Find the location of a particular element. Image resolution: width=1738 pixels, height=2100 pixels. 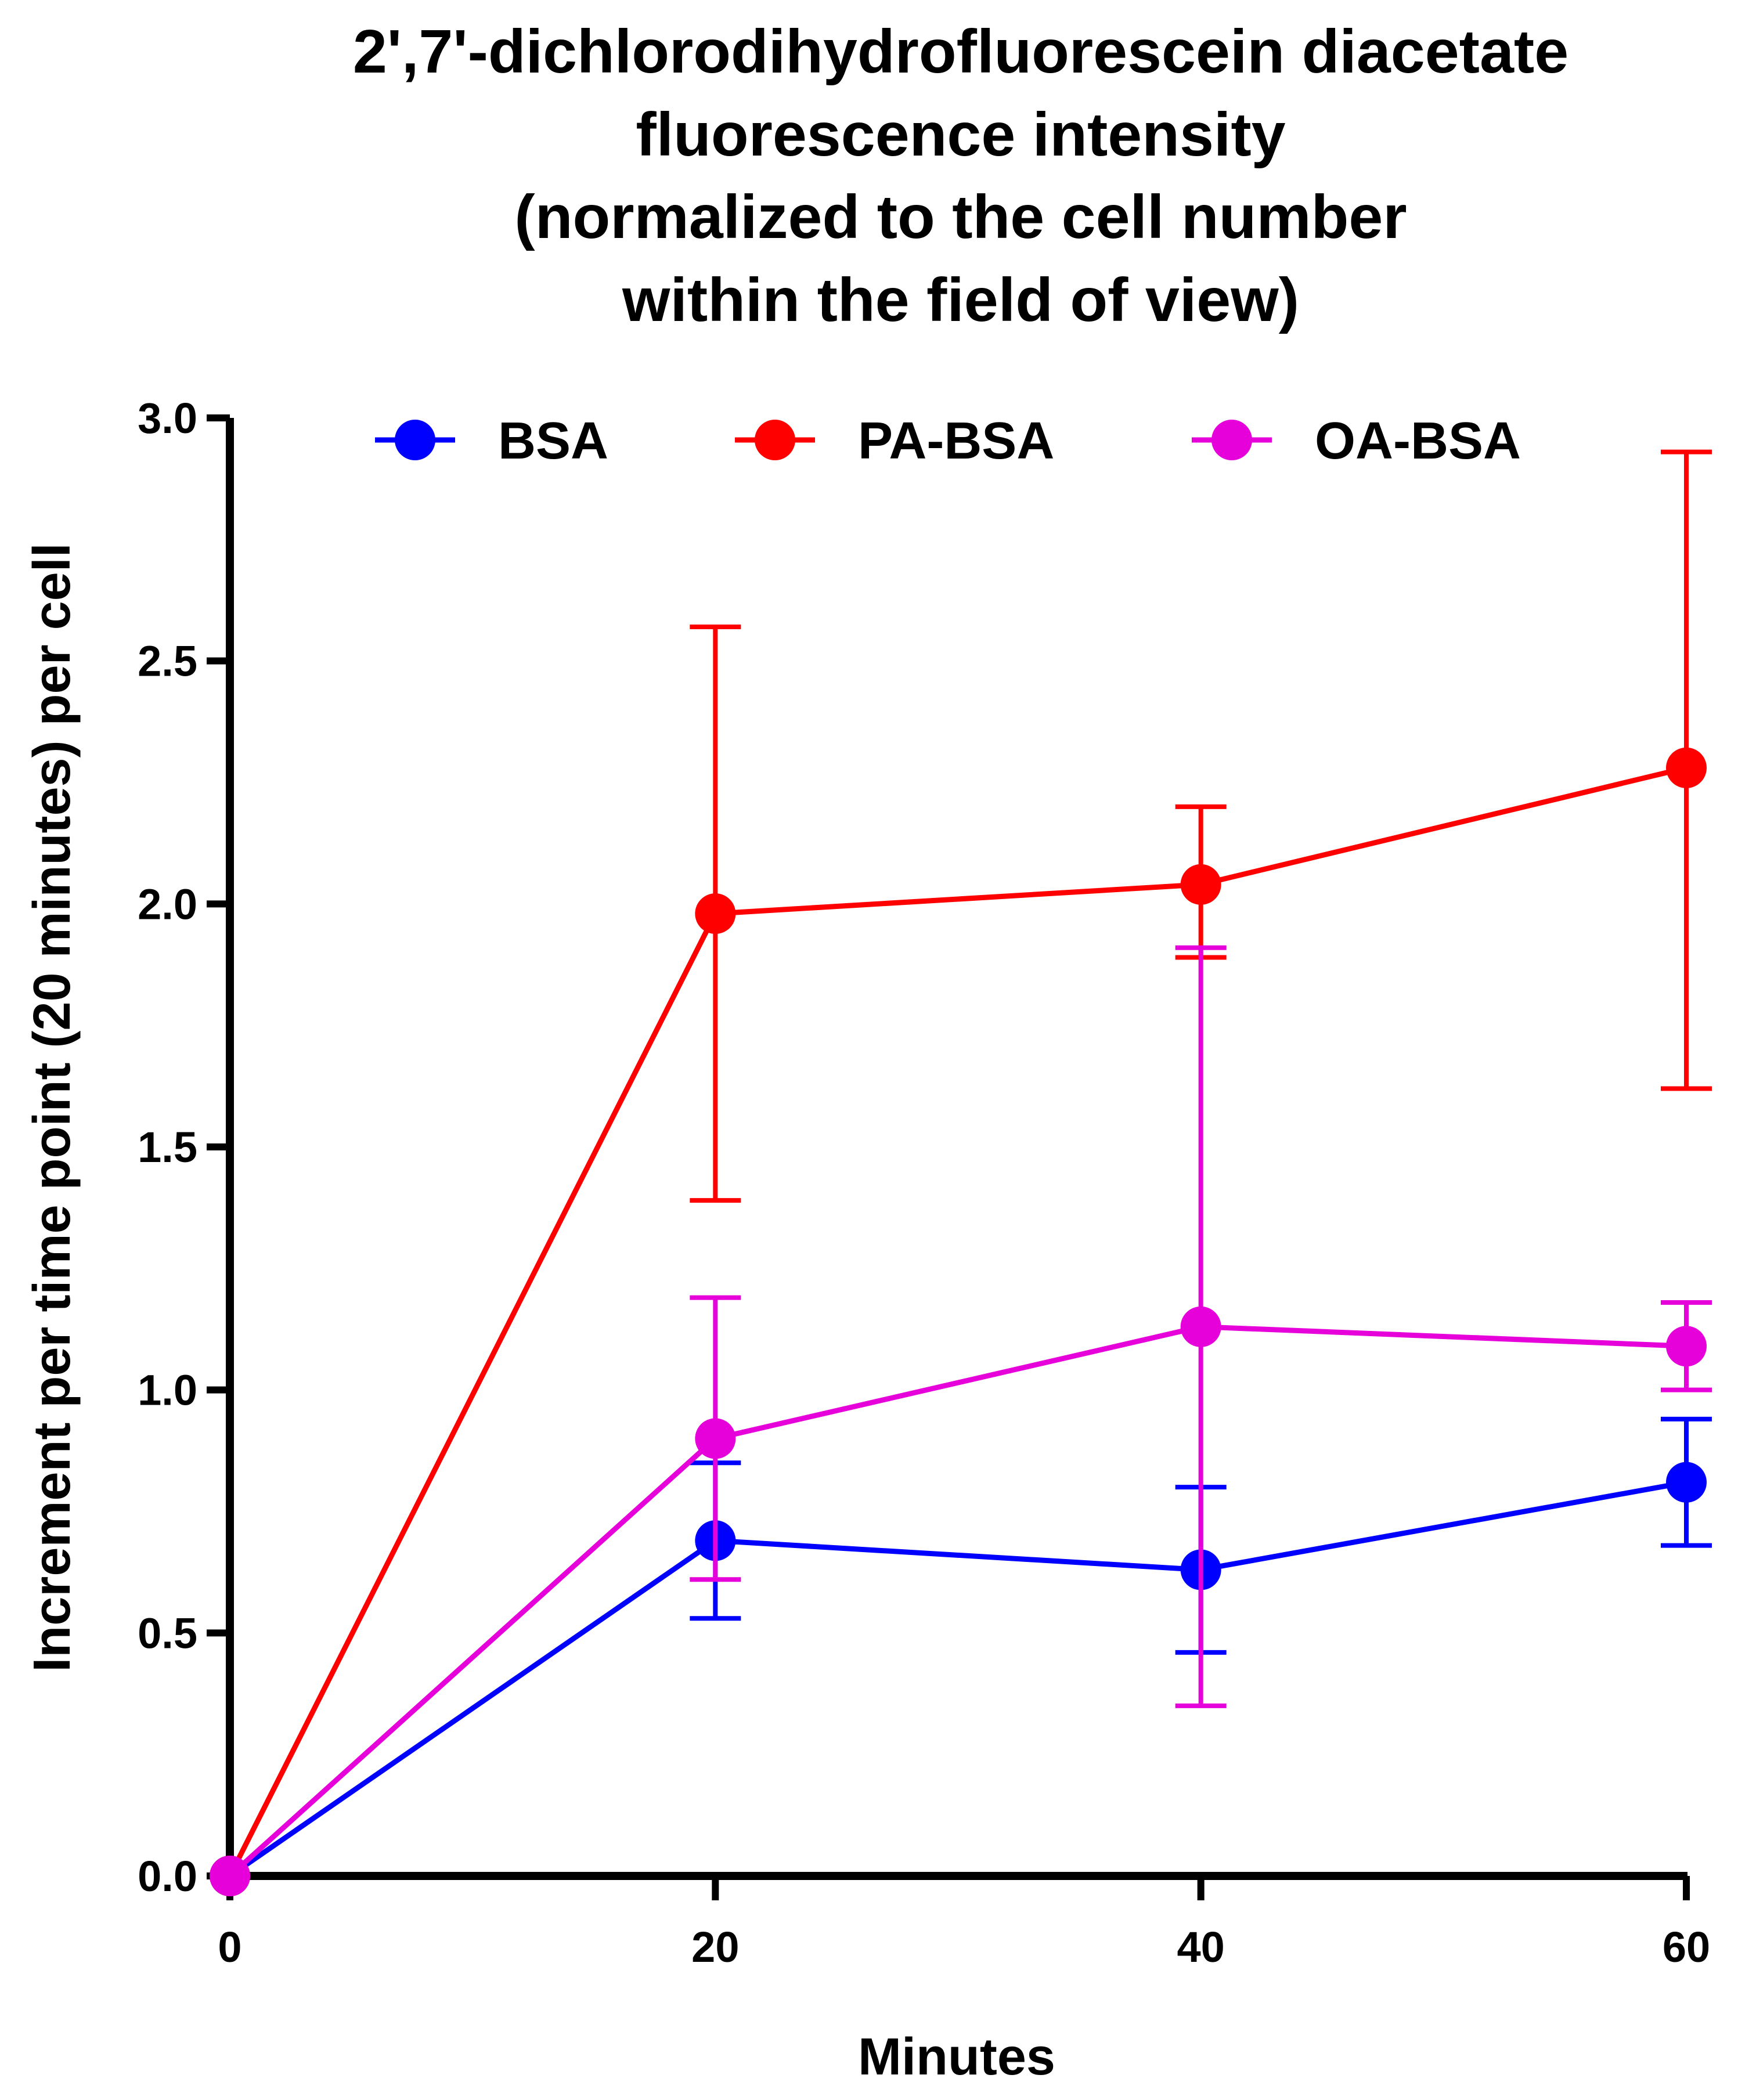

legend-label-pa-bsa: PA-BSA is located at coordinates (956, 441).